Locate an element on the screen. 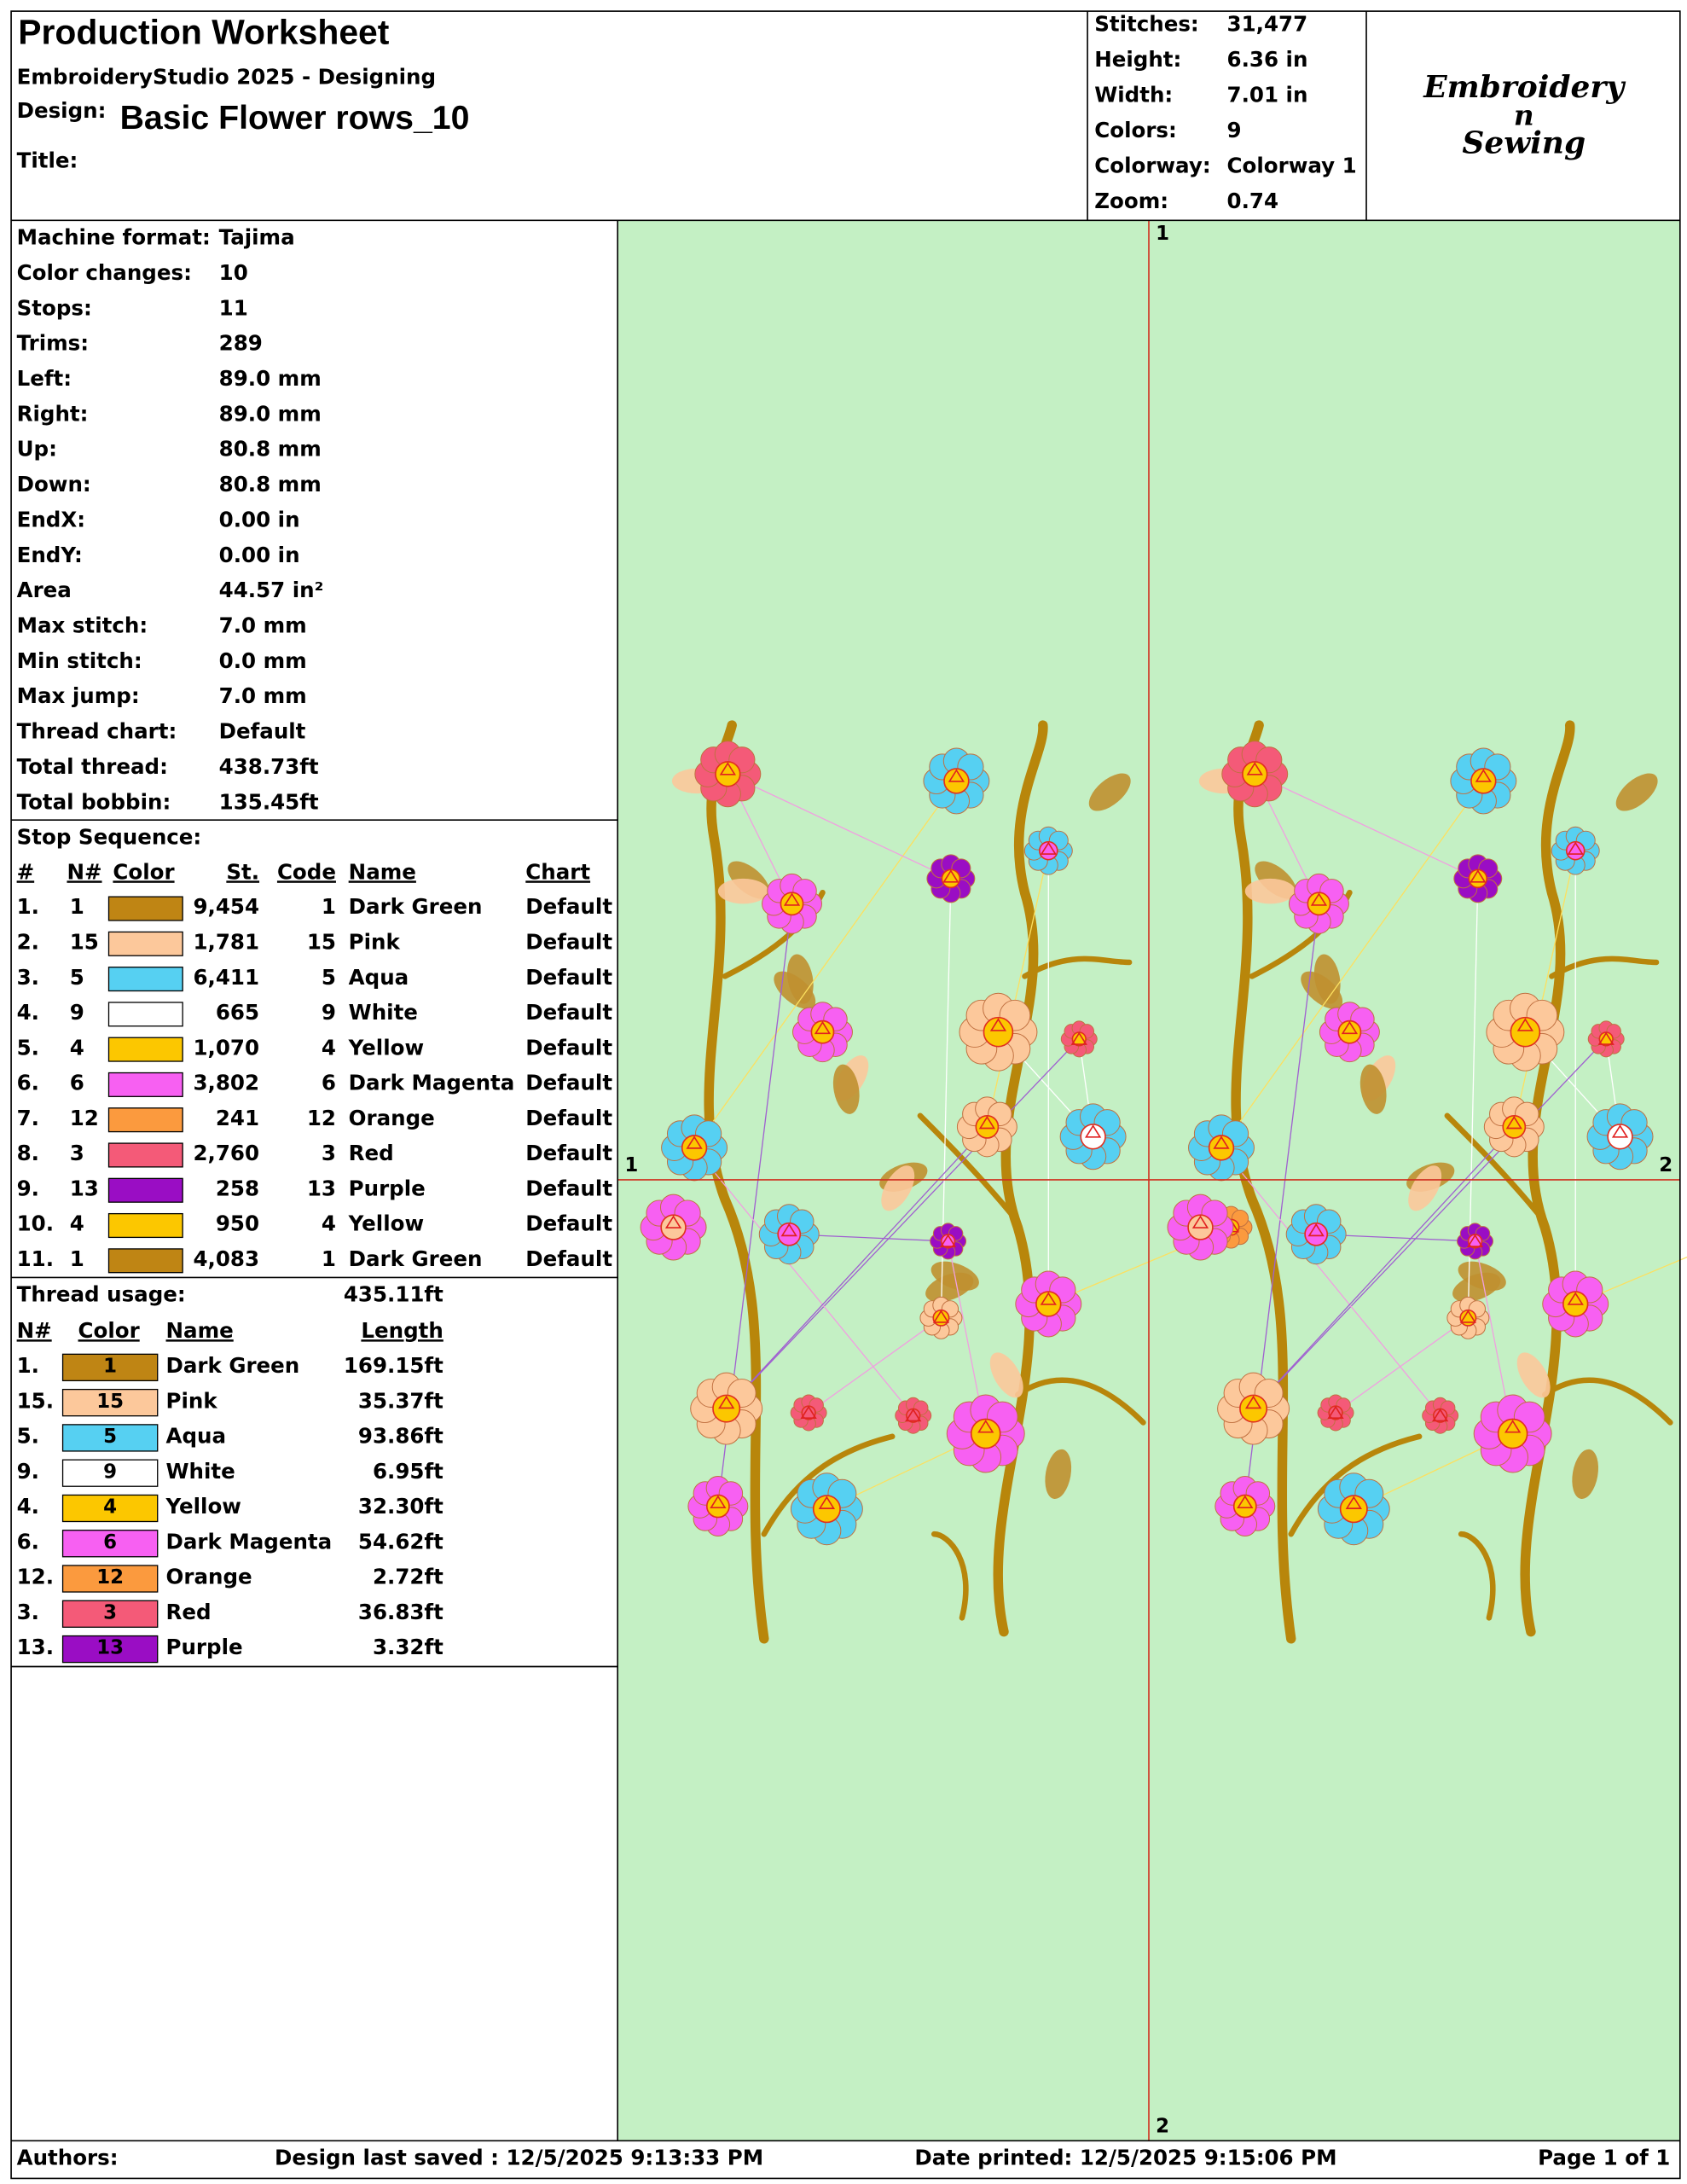  stat-value: 31,477 is located at coordinates (1267, 24).